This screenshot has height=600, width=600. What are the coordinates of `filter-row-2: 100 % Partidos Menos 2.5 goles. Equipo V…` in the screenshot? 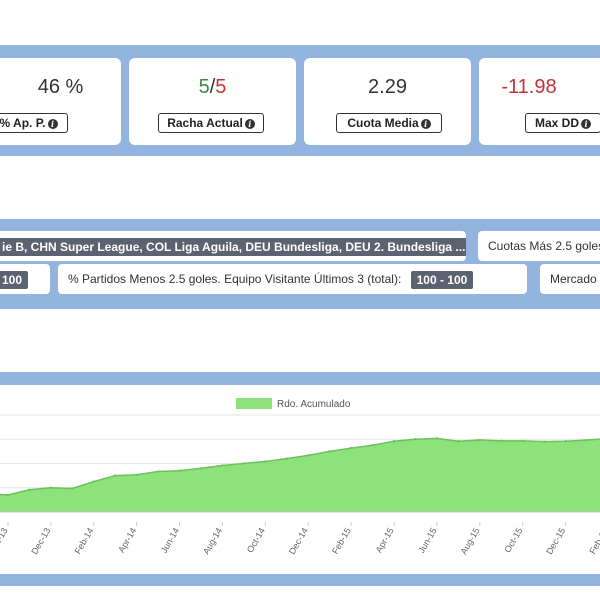 It's located at (300, 282).